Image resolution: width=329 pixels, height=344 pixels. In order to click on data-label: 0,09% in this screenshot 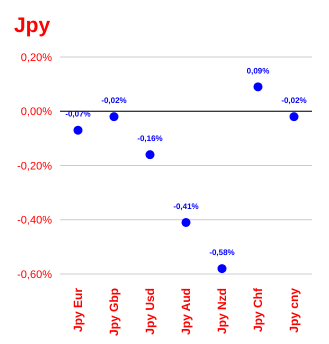, I will do `click(258, 71)`.